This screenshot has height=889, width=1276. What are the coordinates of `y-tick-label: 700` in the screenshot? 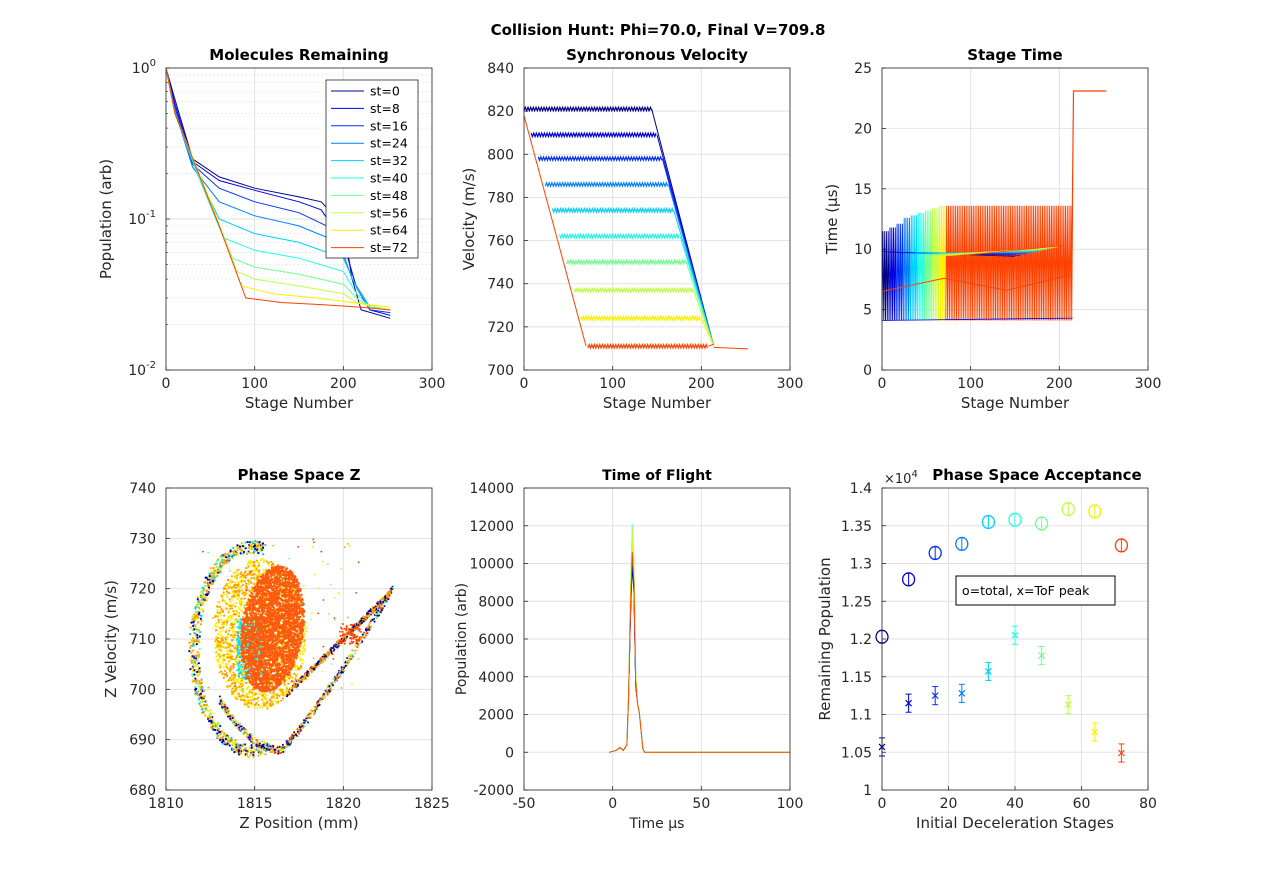 It's located at (142, 690).